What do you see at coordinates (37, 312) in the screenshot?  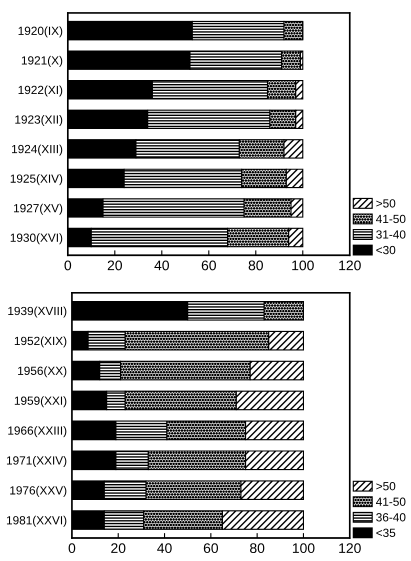 I see `y-tick-label: 1939(XVIII)` at bounding box center [37, 312].